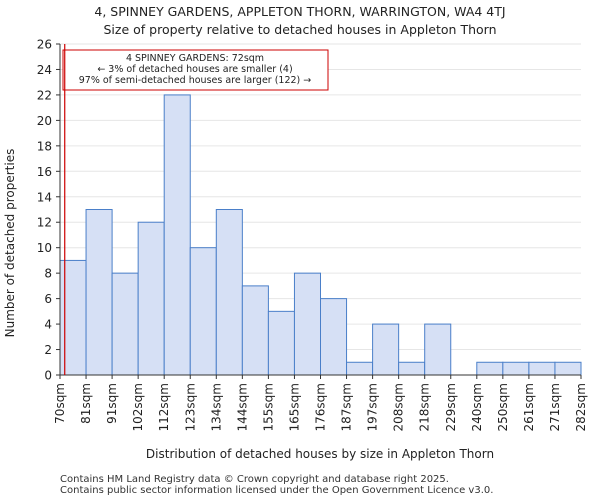 This screenshot has height=500, width=600. What do you see at coordinates (48, 325) in the screenshot?
I see `y-tick-label: 4` at bounding box center [48, 325].